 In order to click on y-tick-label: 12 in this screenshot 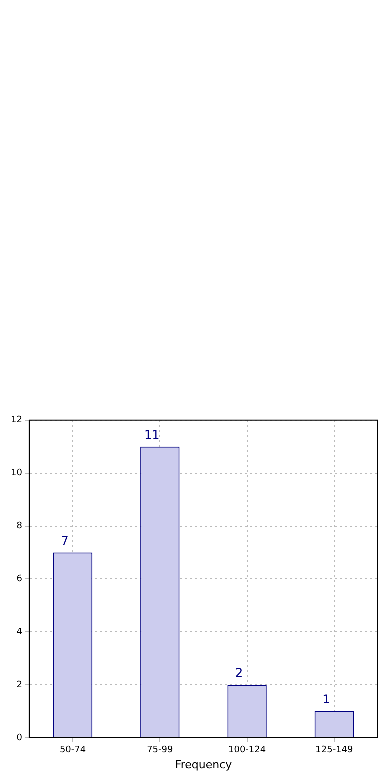, I will do `click(16, 421)`.